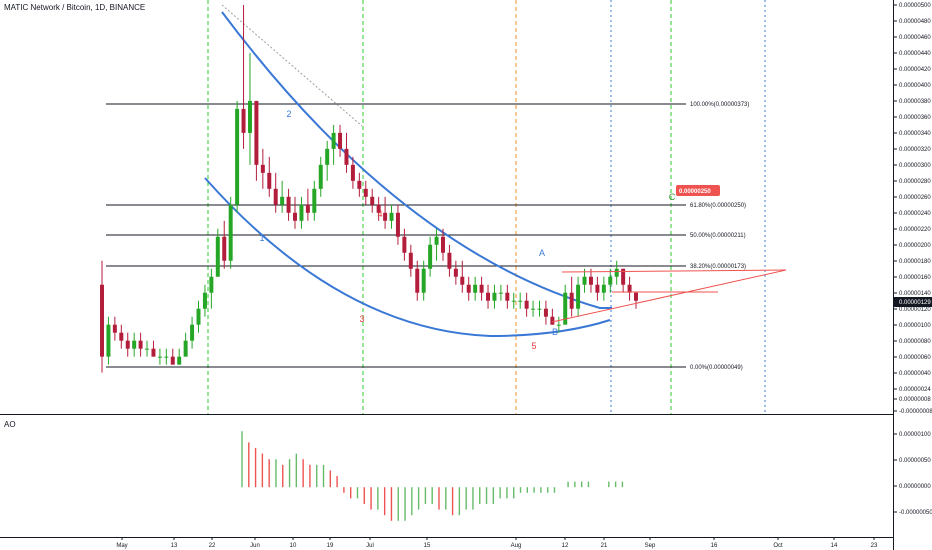 This screenshot has width=932, height=550. I want to click on price-tick-label: 0.00000340, so click(915, 134).